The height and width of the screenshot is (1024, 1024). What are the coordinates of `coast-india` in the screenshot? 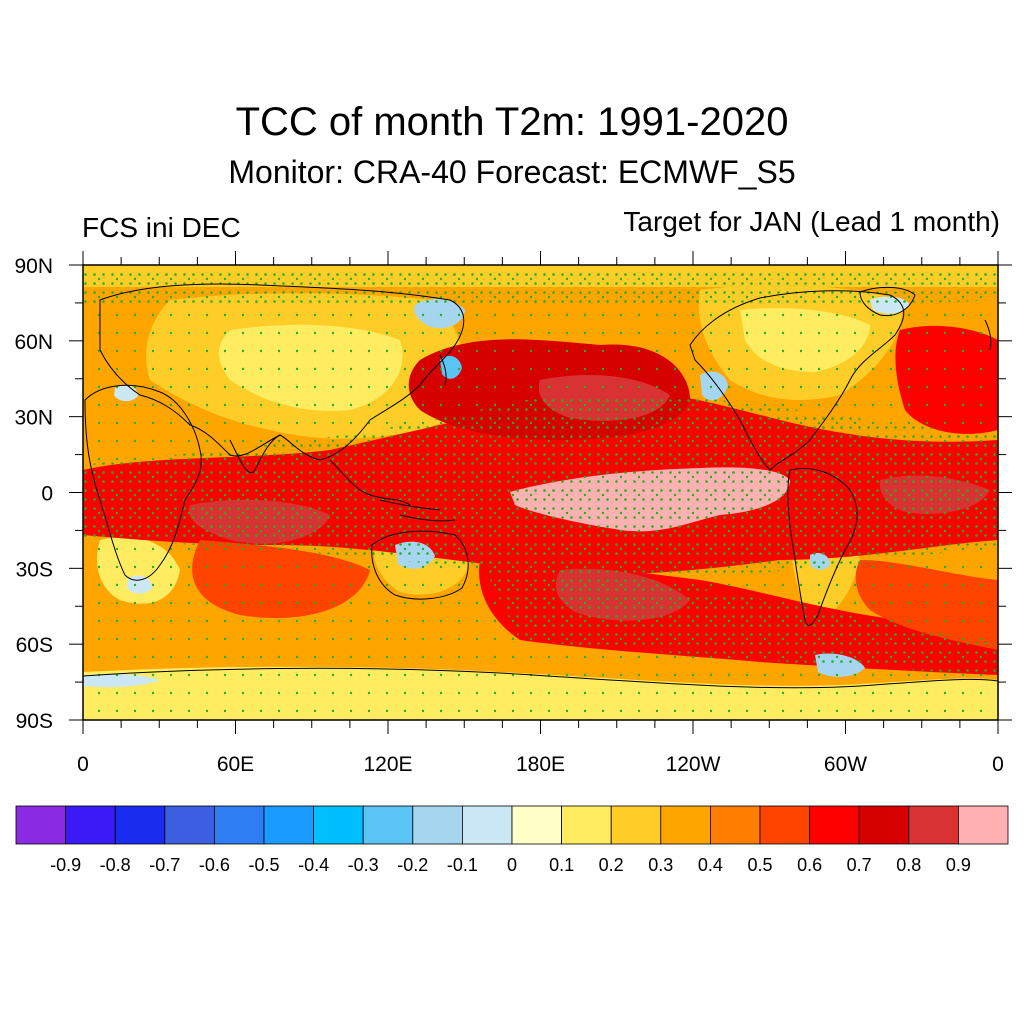 It's located at (255, 453).